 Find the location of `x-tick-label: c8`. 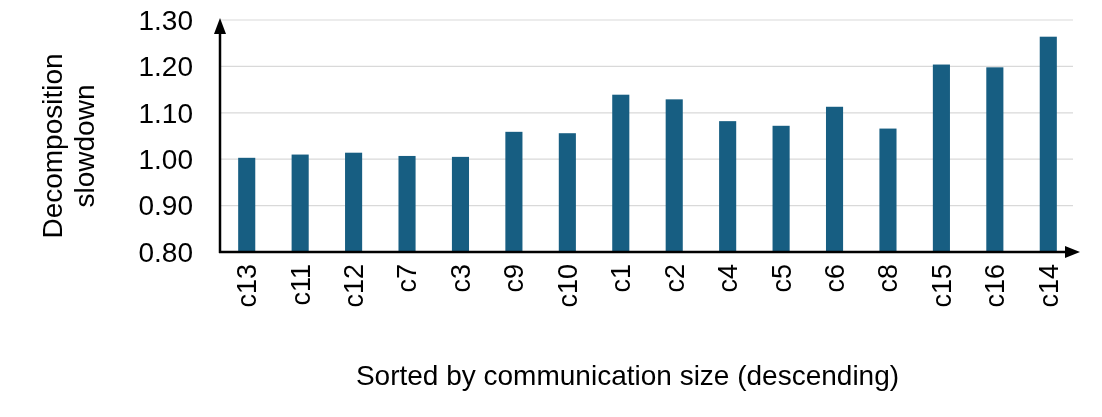

x-tick-label: c8 is located at coordinates (888, 278).